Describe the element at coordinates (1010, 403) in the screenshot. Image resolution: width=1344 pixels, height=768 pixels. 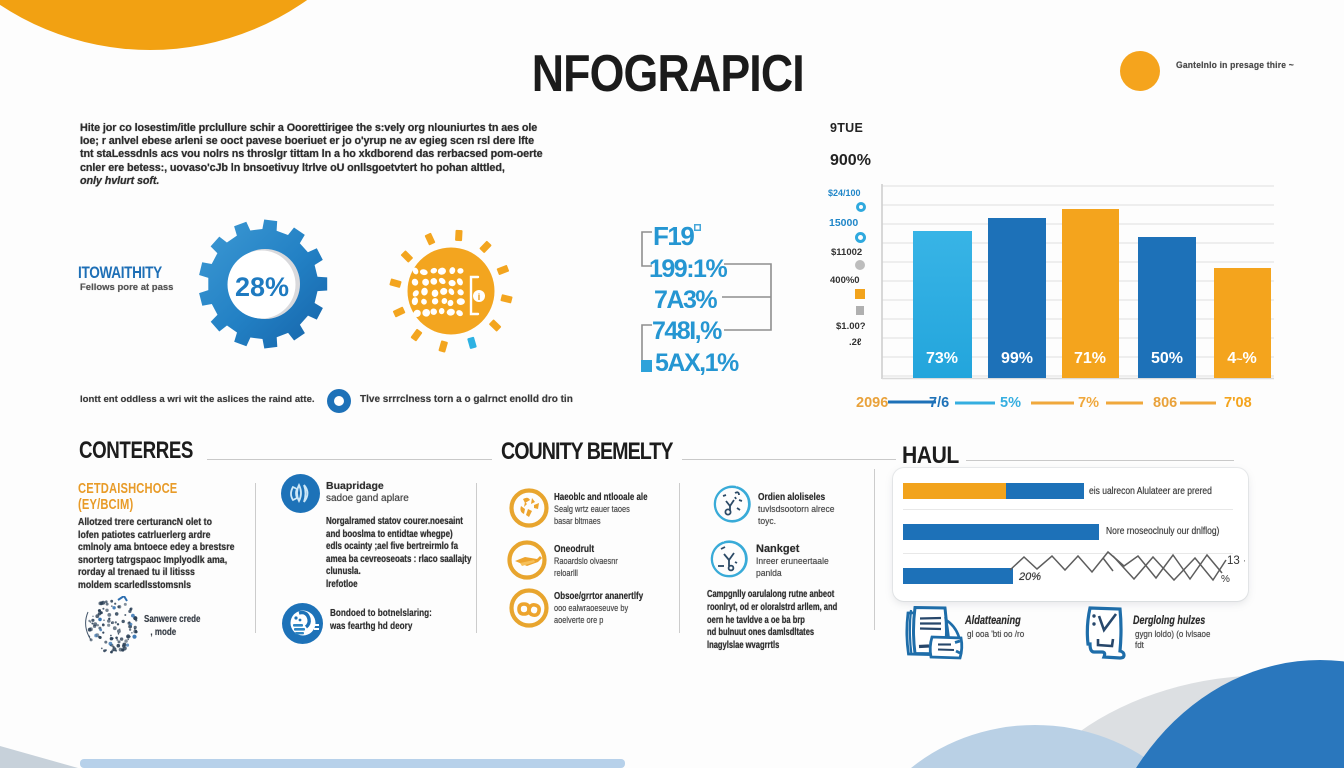
I see `svg-text: 5%` at that location.